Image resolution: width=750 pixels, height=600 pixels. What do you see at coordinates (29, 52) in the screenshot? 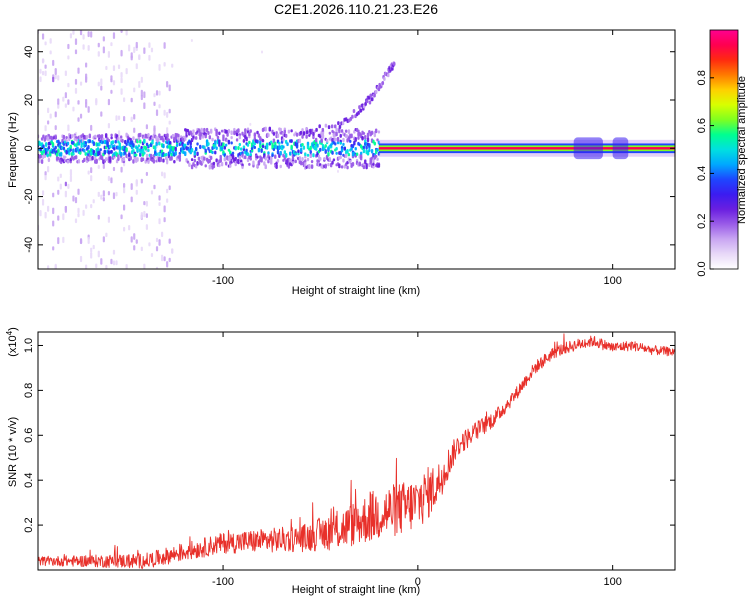
I see `spectrogram-y-tick-label: 40` at bounding box center [29, 52].